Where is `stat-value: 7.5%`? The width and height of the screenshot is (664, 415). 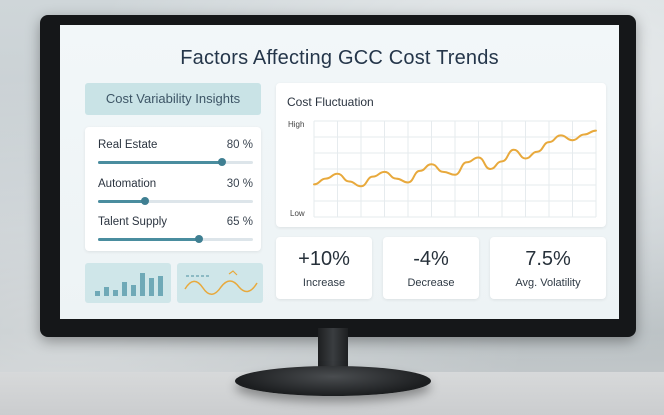 stat-value: 7.5% is located at coordinates (548, 259).